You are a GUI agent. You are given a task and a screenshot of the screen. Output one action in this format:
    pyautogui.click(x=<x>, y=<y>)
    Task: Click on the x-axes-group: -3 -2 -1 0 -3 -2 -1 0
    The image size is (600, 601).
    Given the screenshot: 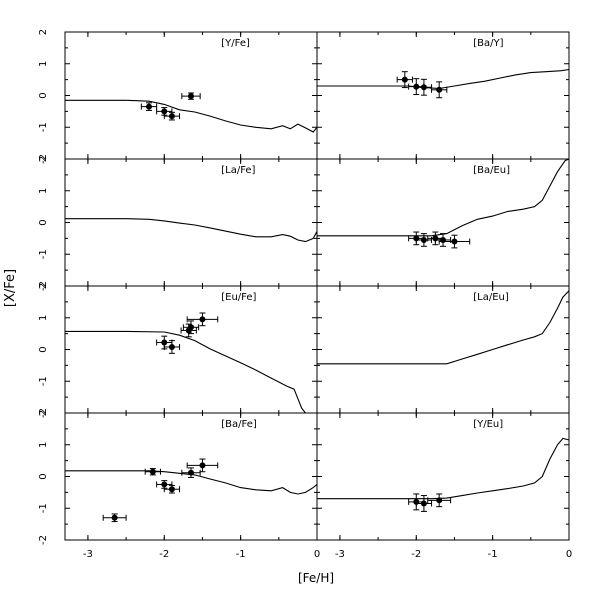 What is the action you would take?
    pyautogui.click(x=327, y=554)
    